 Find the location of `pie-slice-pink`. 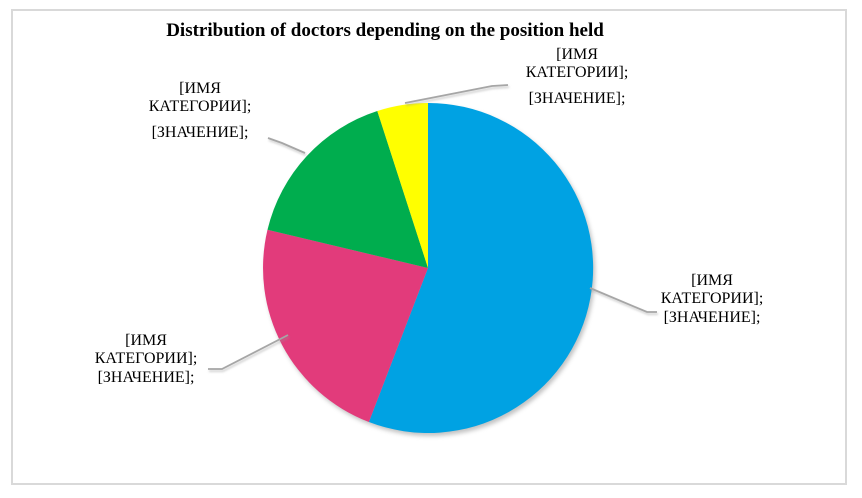

pie-slice-pink is located at coordinates (345, 325).